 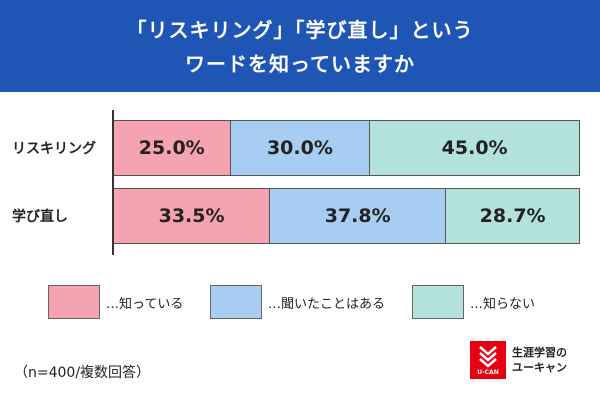 I want to click on legend-item: …知っている, so click(x=115, y=302).